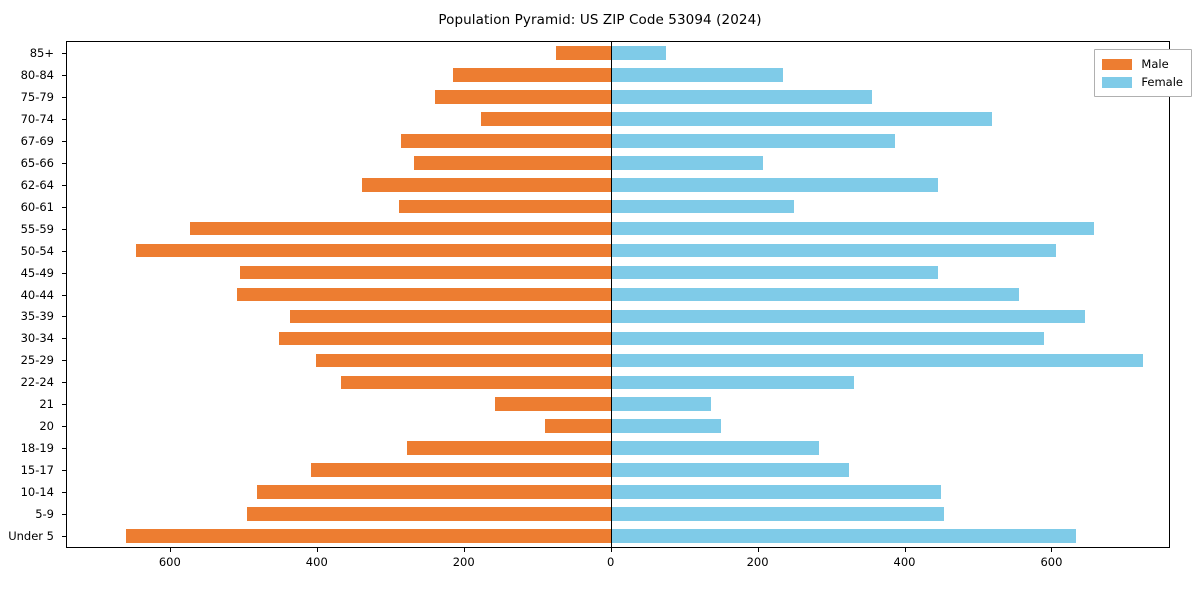 The image size is (1200, 600). Describe the element at coordinates (37, 228) in the screenshot. I see `age-group-label: 55-59` at that location.